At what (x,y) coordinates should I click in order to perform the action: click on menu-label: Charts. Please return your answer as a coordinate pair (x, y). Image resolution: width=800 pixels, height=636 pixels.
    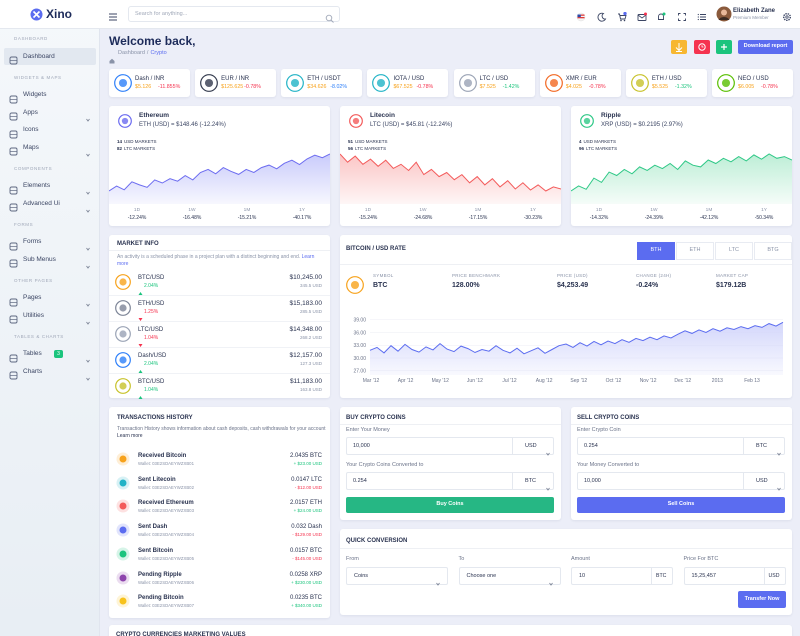
    Looking at the image, I should click on (33, 371).